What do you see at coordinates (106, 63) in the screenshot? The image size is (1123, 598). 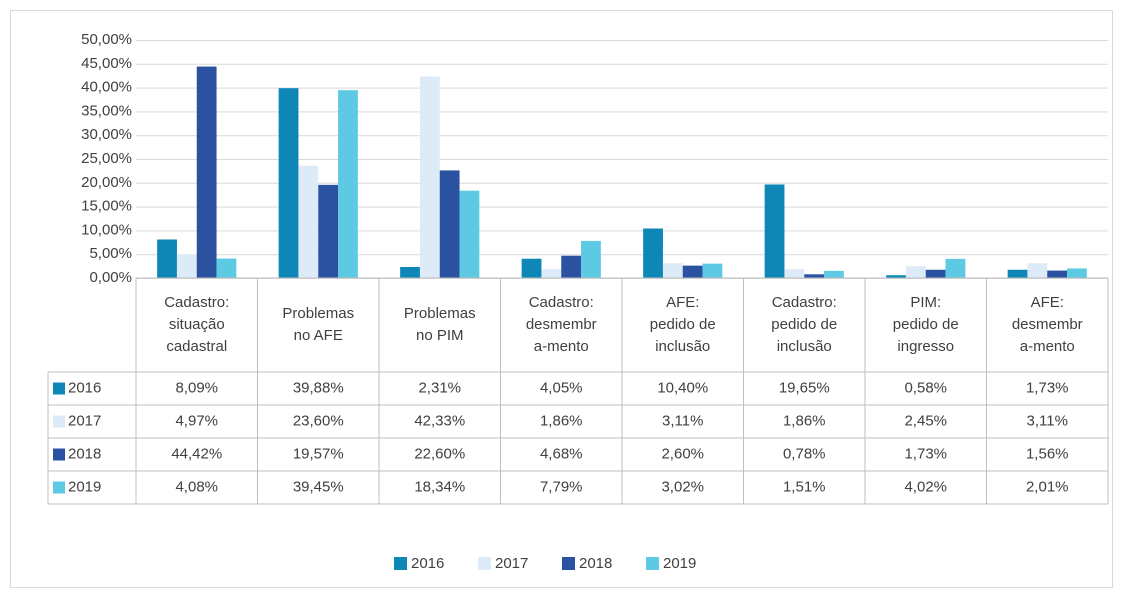 I see `y-tick-label: 45,00%` at bounding box center [106, 63].